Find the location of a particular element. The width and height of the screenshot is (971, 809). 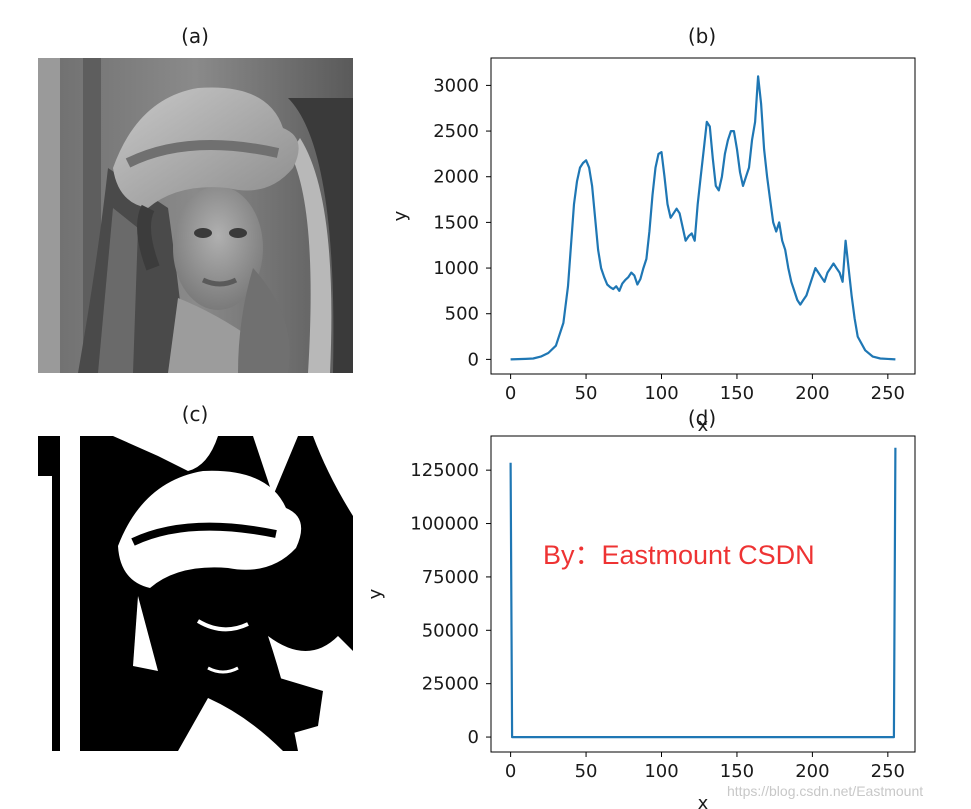

panel-b-ytick-label: 2000 is located at coordinates (456, 177).